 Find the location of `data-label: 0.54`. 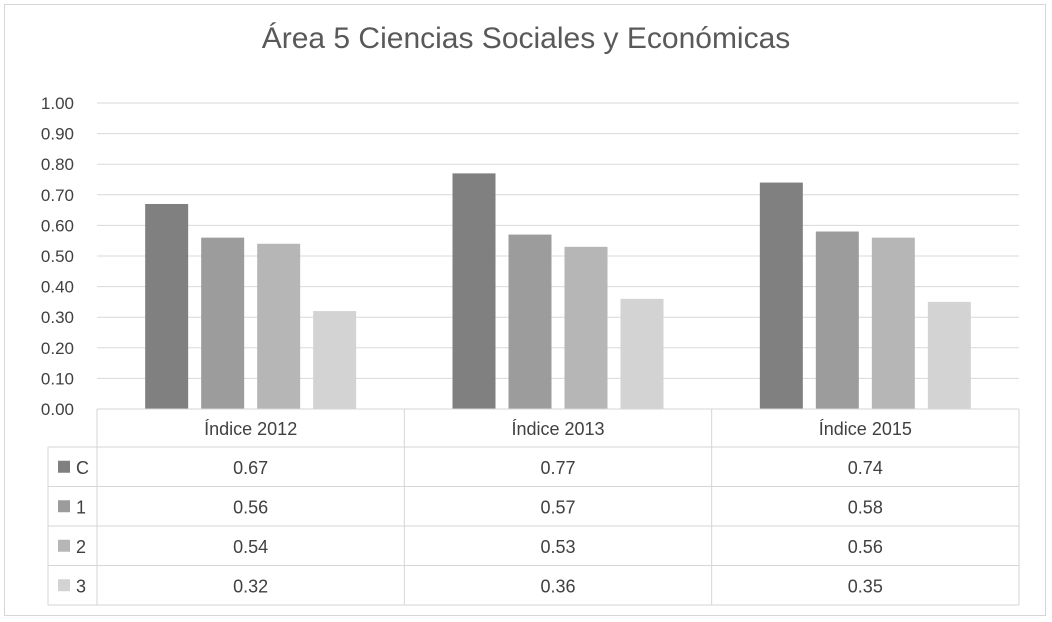

data-label: 0.54 is located at coordinates (250, 547).